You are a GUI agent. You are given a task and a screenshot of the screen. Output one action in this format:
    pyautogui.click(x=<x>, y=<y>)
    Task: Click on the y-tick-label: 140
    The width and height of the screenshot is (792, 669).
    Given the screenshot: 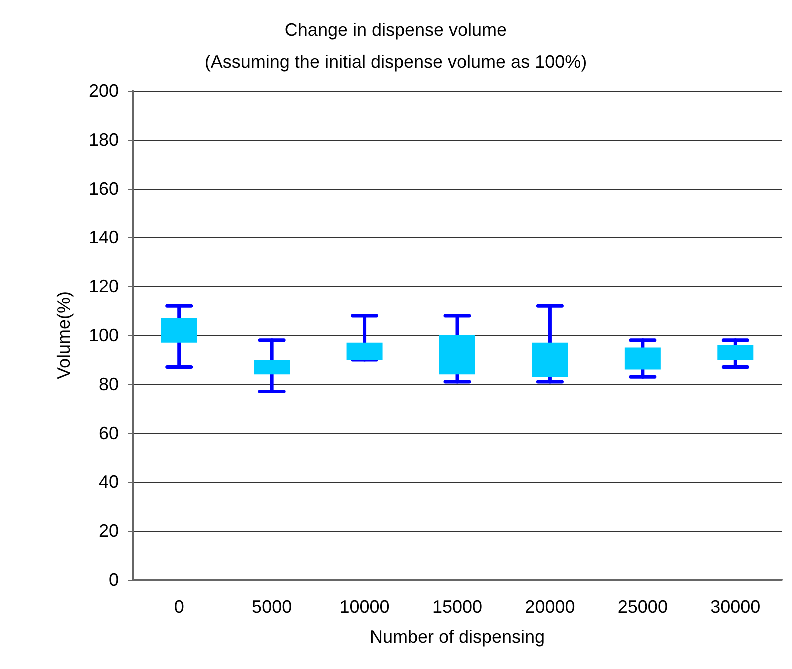 What is the action you would take?
    pyautogui.click(x=103, y=238)
    